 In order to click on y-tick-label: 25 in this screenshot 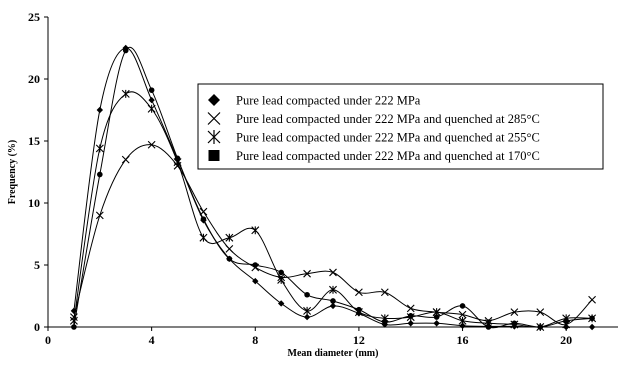, I will do `click(34, 17)`.